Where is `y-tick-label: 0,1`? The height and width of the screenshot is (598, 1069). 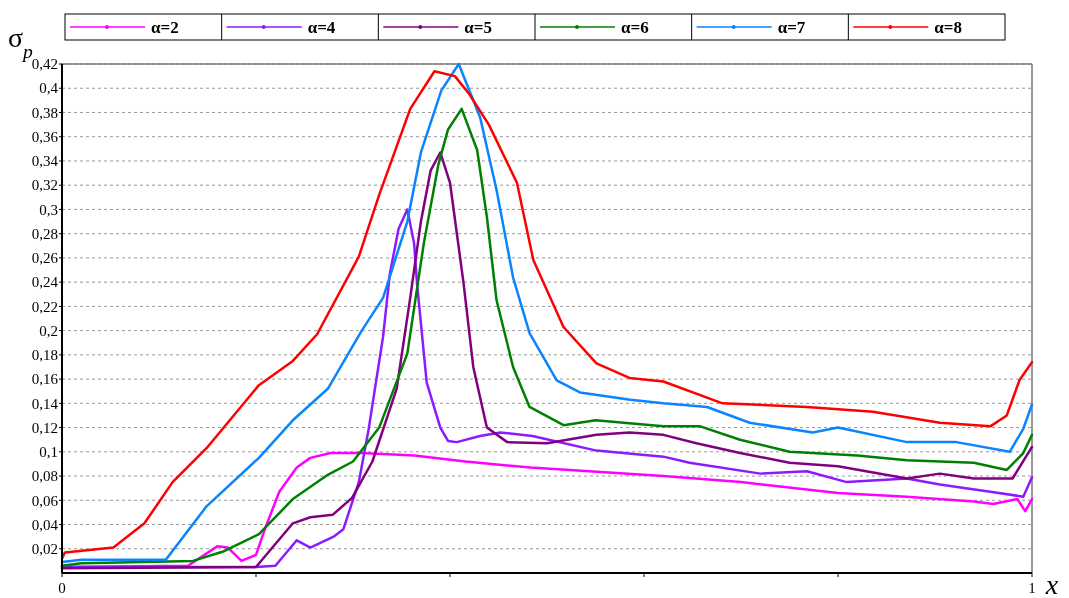 y-tick-label: 0,1 is located at coordinates (48, 452).